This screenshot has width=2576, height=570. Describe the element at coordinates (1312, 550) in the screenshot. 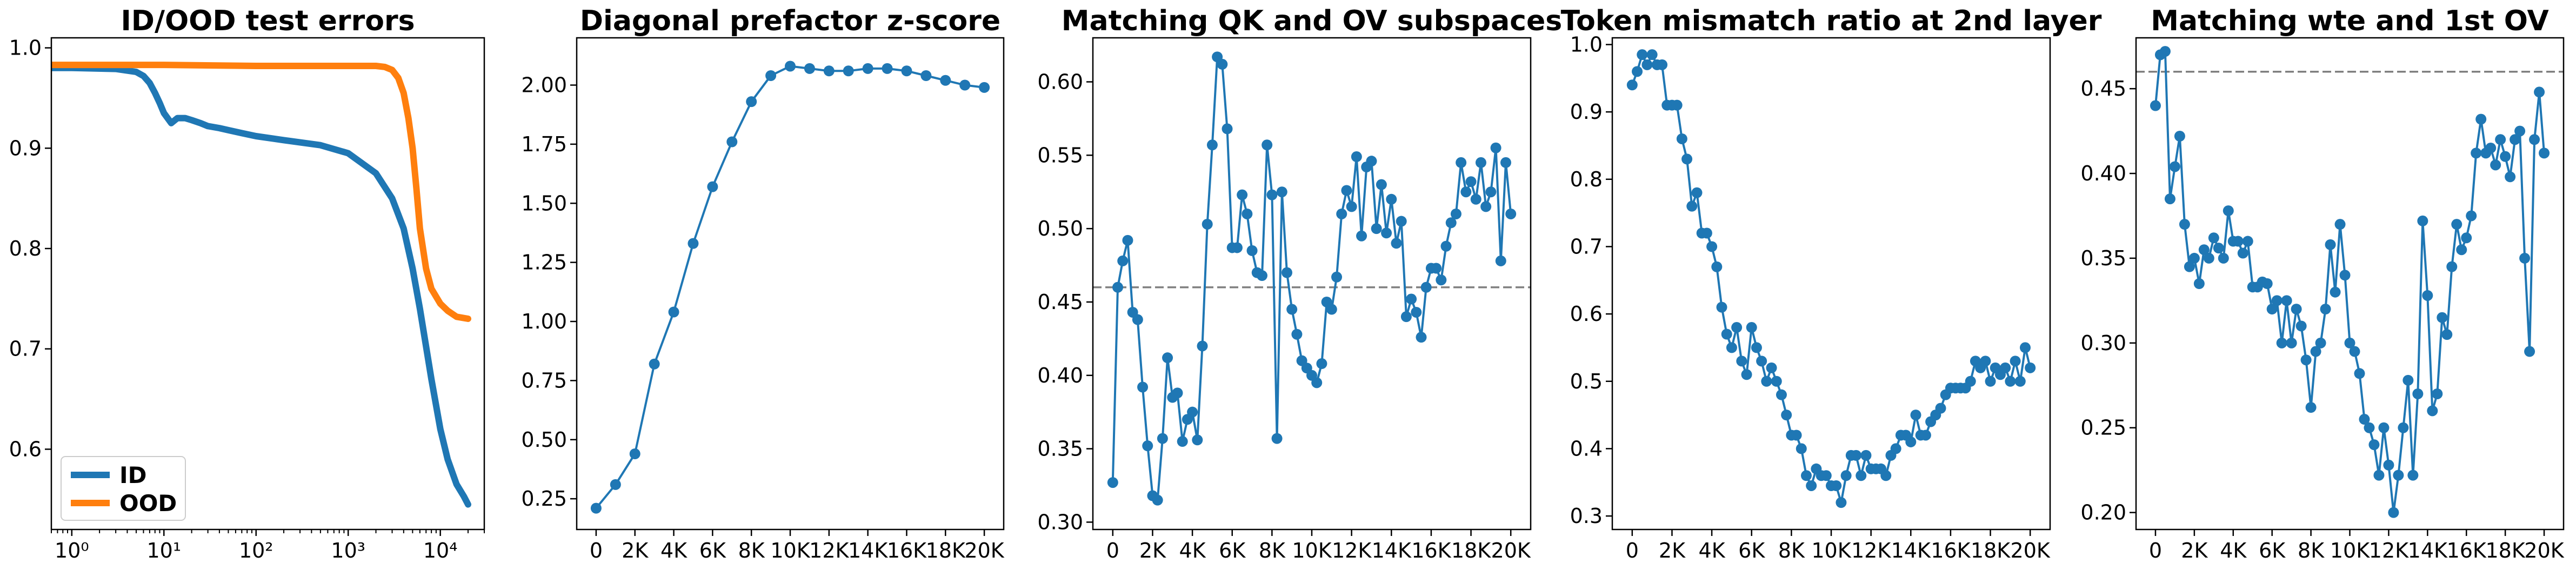

I see `x-tick-label: 10K` at that location.